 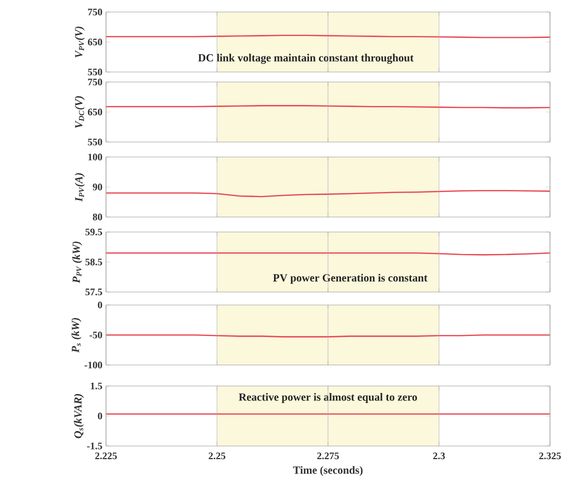 What do you see at coordinates (217, 456) in the screenshot?
I see `x-tick-label: 2.25` at bounding box center [217, 456].